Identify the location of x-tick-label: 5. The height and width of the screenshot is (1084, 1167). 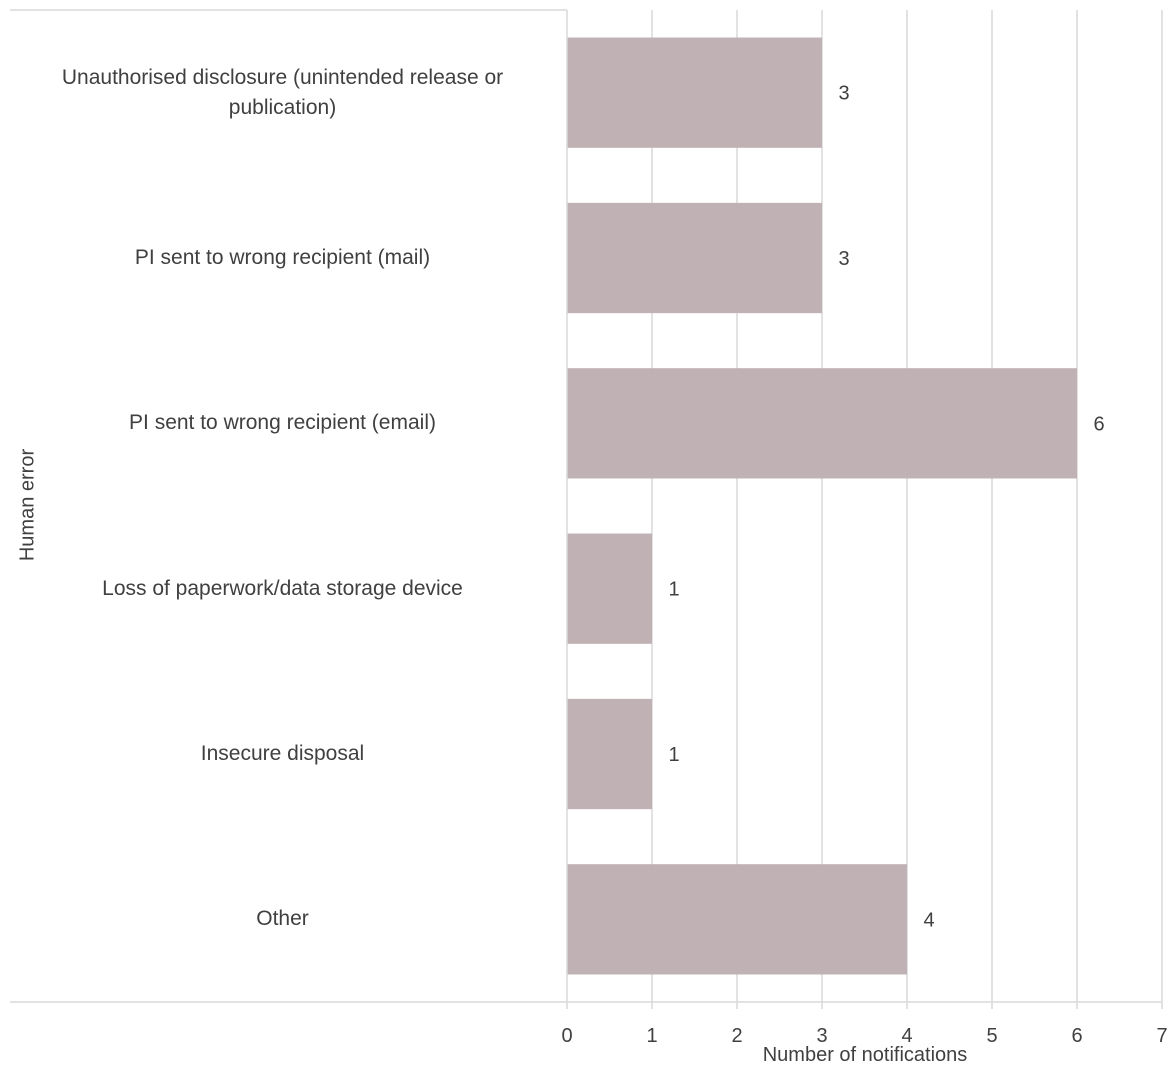
(991, 1036).